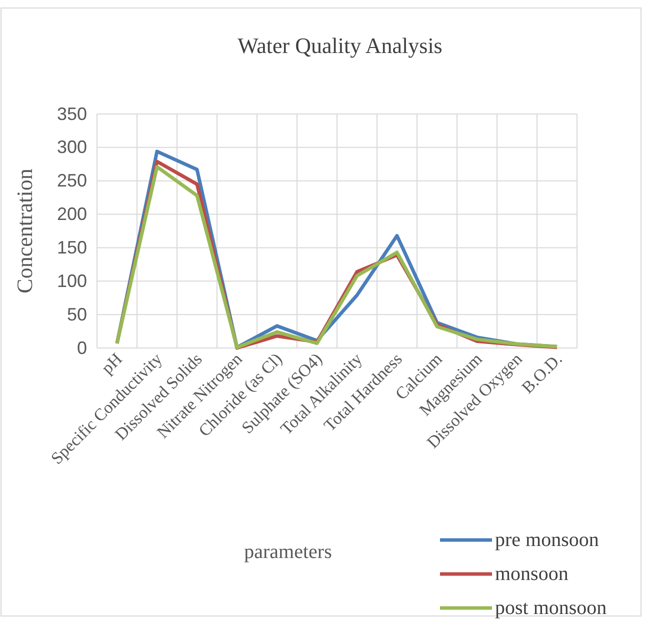  What do you see at coordinates (24, 231) in the screenshot?
I see `y-axis-title: Concentration` at bounding box center [24, 231].